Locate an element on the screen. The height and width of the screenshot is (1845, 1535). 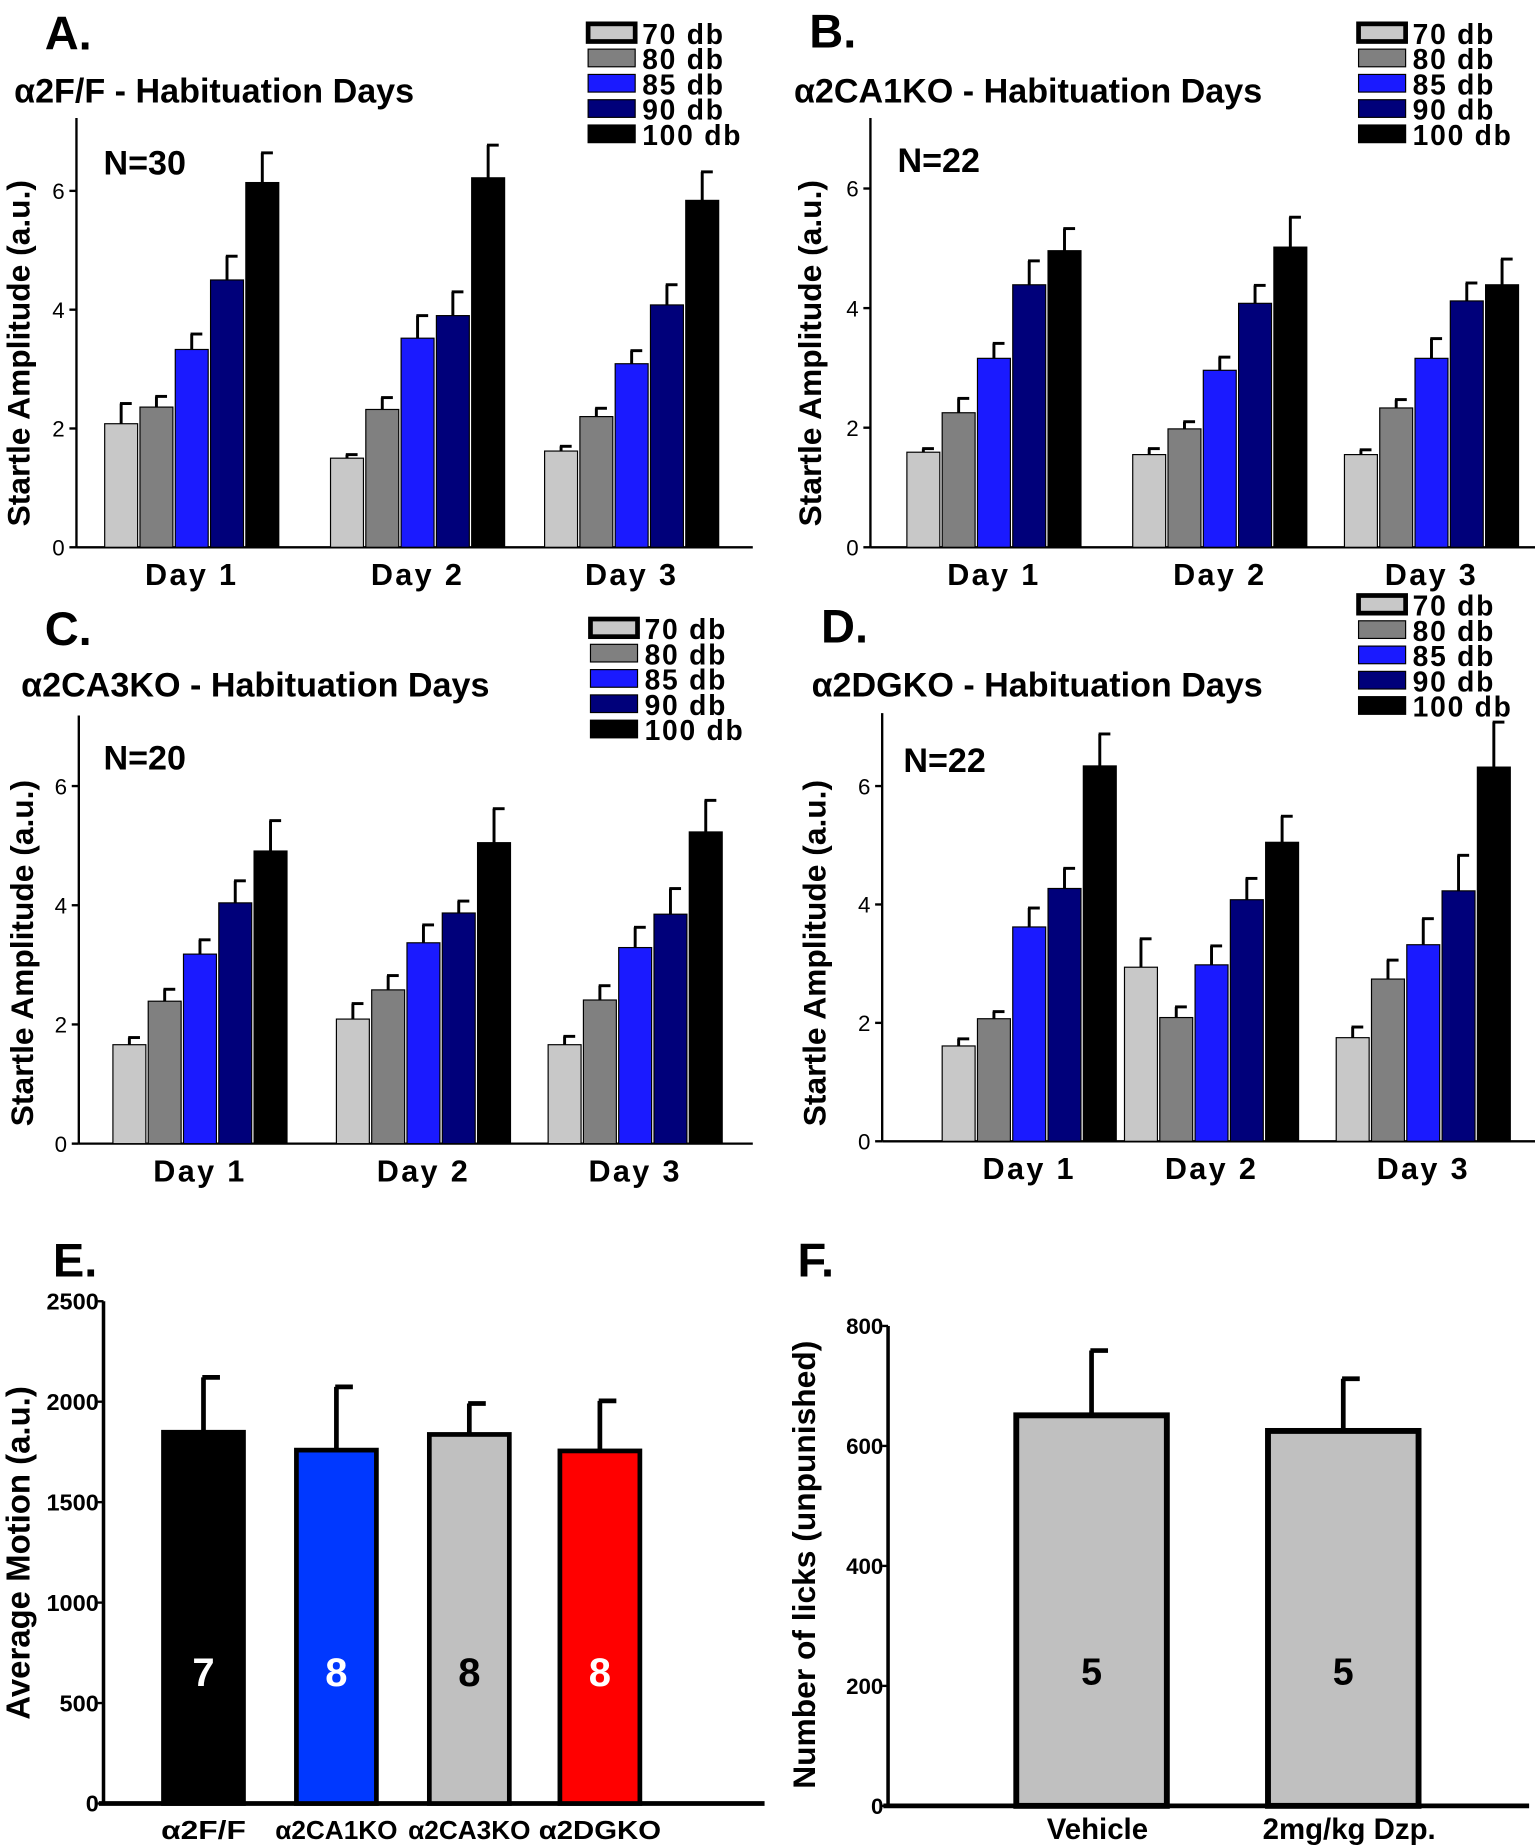
chart-title: α2CA3KO - Habituation Days is located at coordinates (255, 686).